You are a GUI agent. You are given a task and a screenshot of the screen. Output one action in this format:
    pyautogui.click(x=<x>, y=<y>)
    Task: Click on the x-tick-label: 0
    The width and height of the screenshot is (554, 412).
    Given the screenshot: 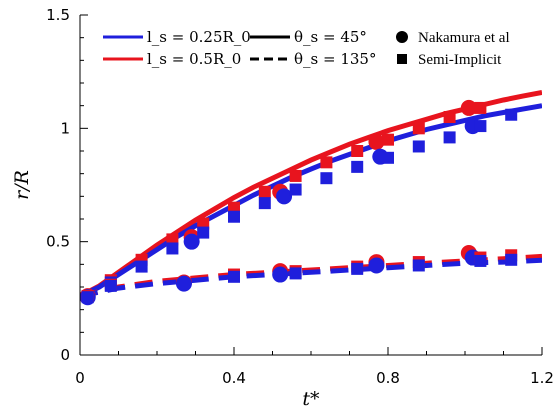 What is the action you would take?
    pyautogui.click(x=80, y=378)
    